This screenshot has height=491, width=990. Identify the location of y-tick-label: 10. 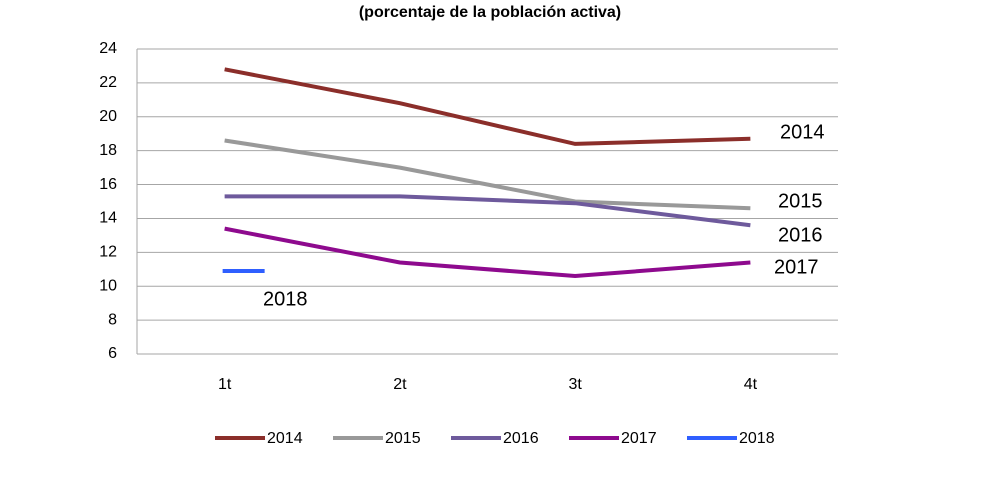
(108, 285).